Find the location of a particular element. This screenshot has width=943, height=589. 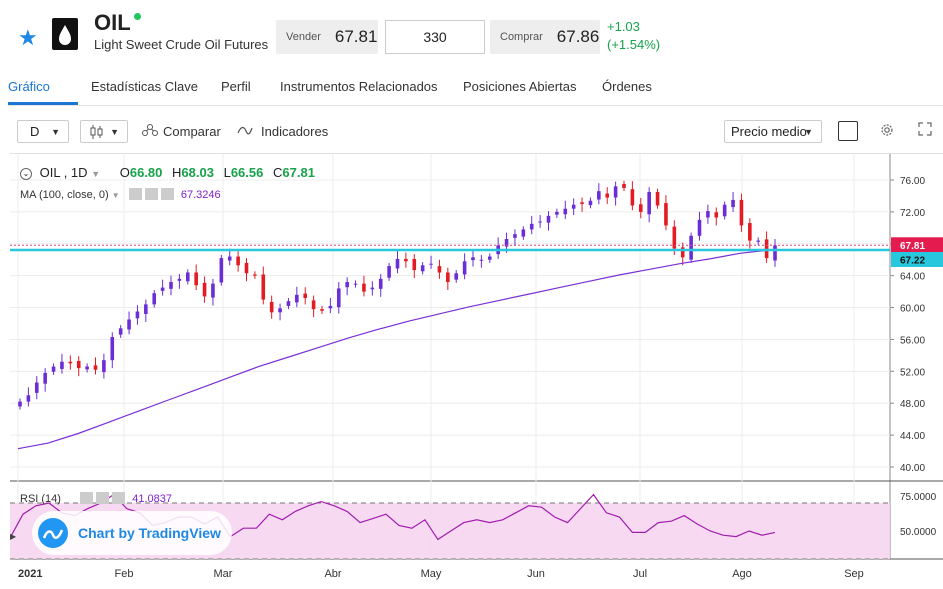

ma-price-tag-label: 67.22 is located at coordinates (912, 260).